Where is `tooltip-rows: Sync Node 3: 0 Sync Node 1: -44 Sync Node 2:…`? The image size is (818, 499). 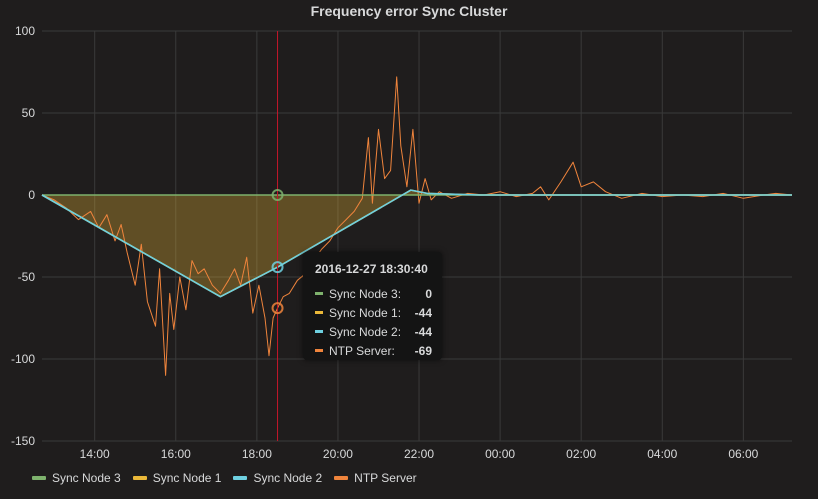
tooltip-rows: Sync Node 3: 0 Sync Node 1: -44 Sync Node 2:… is located at coordinates (373, 322).